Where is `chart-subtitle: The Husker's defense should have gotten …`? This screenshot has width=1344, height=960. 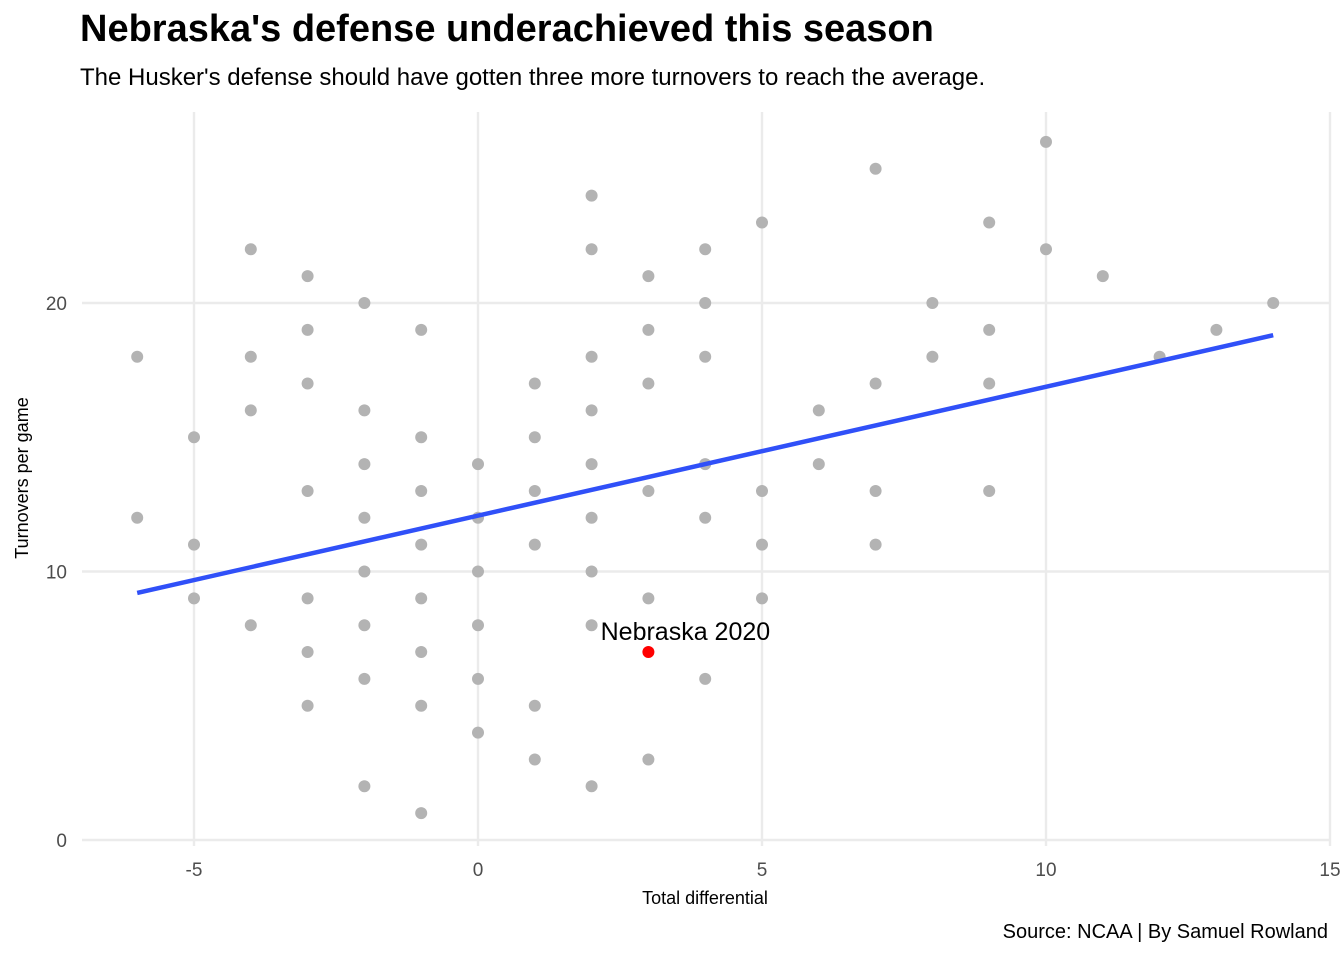 chart-subtitle: The Husker's defense should have gotten … is located at coordinates (533, 77).